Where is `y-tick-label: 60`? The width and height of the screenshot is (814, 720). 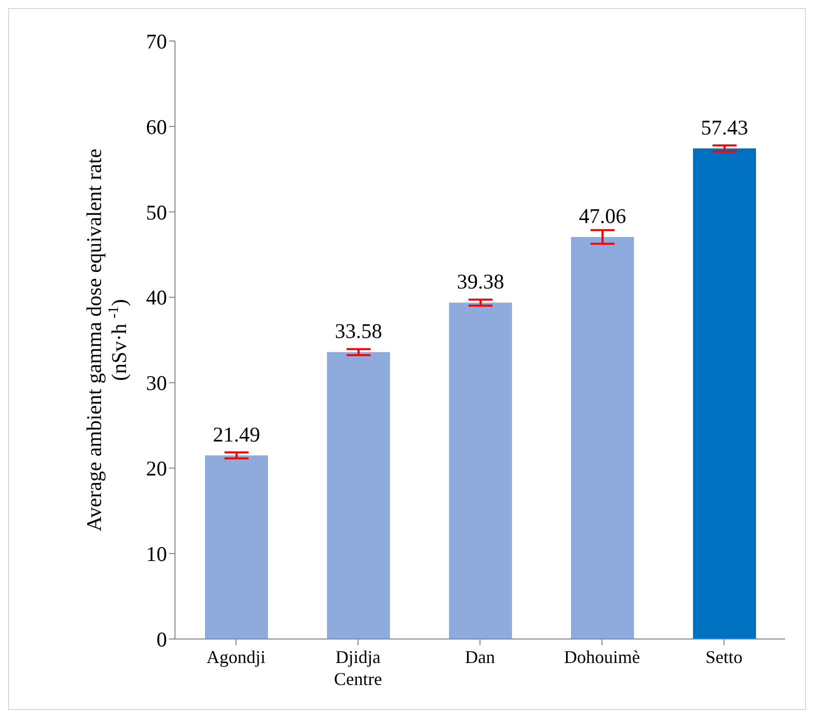
y-tick-label: 60 is located at coordinates (156, 126).